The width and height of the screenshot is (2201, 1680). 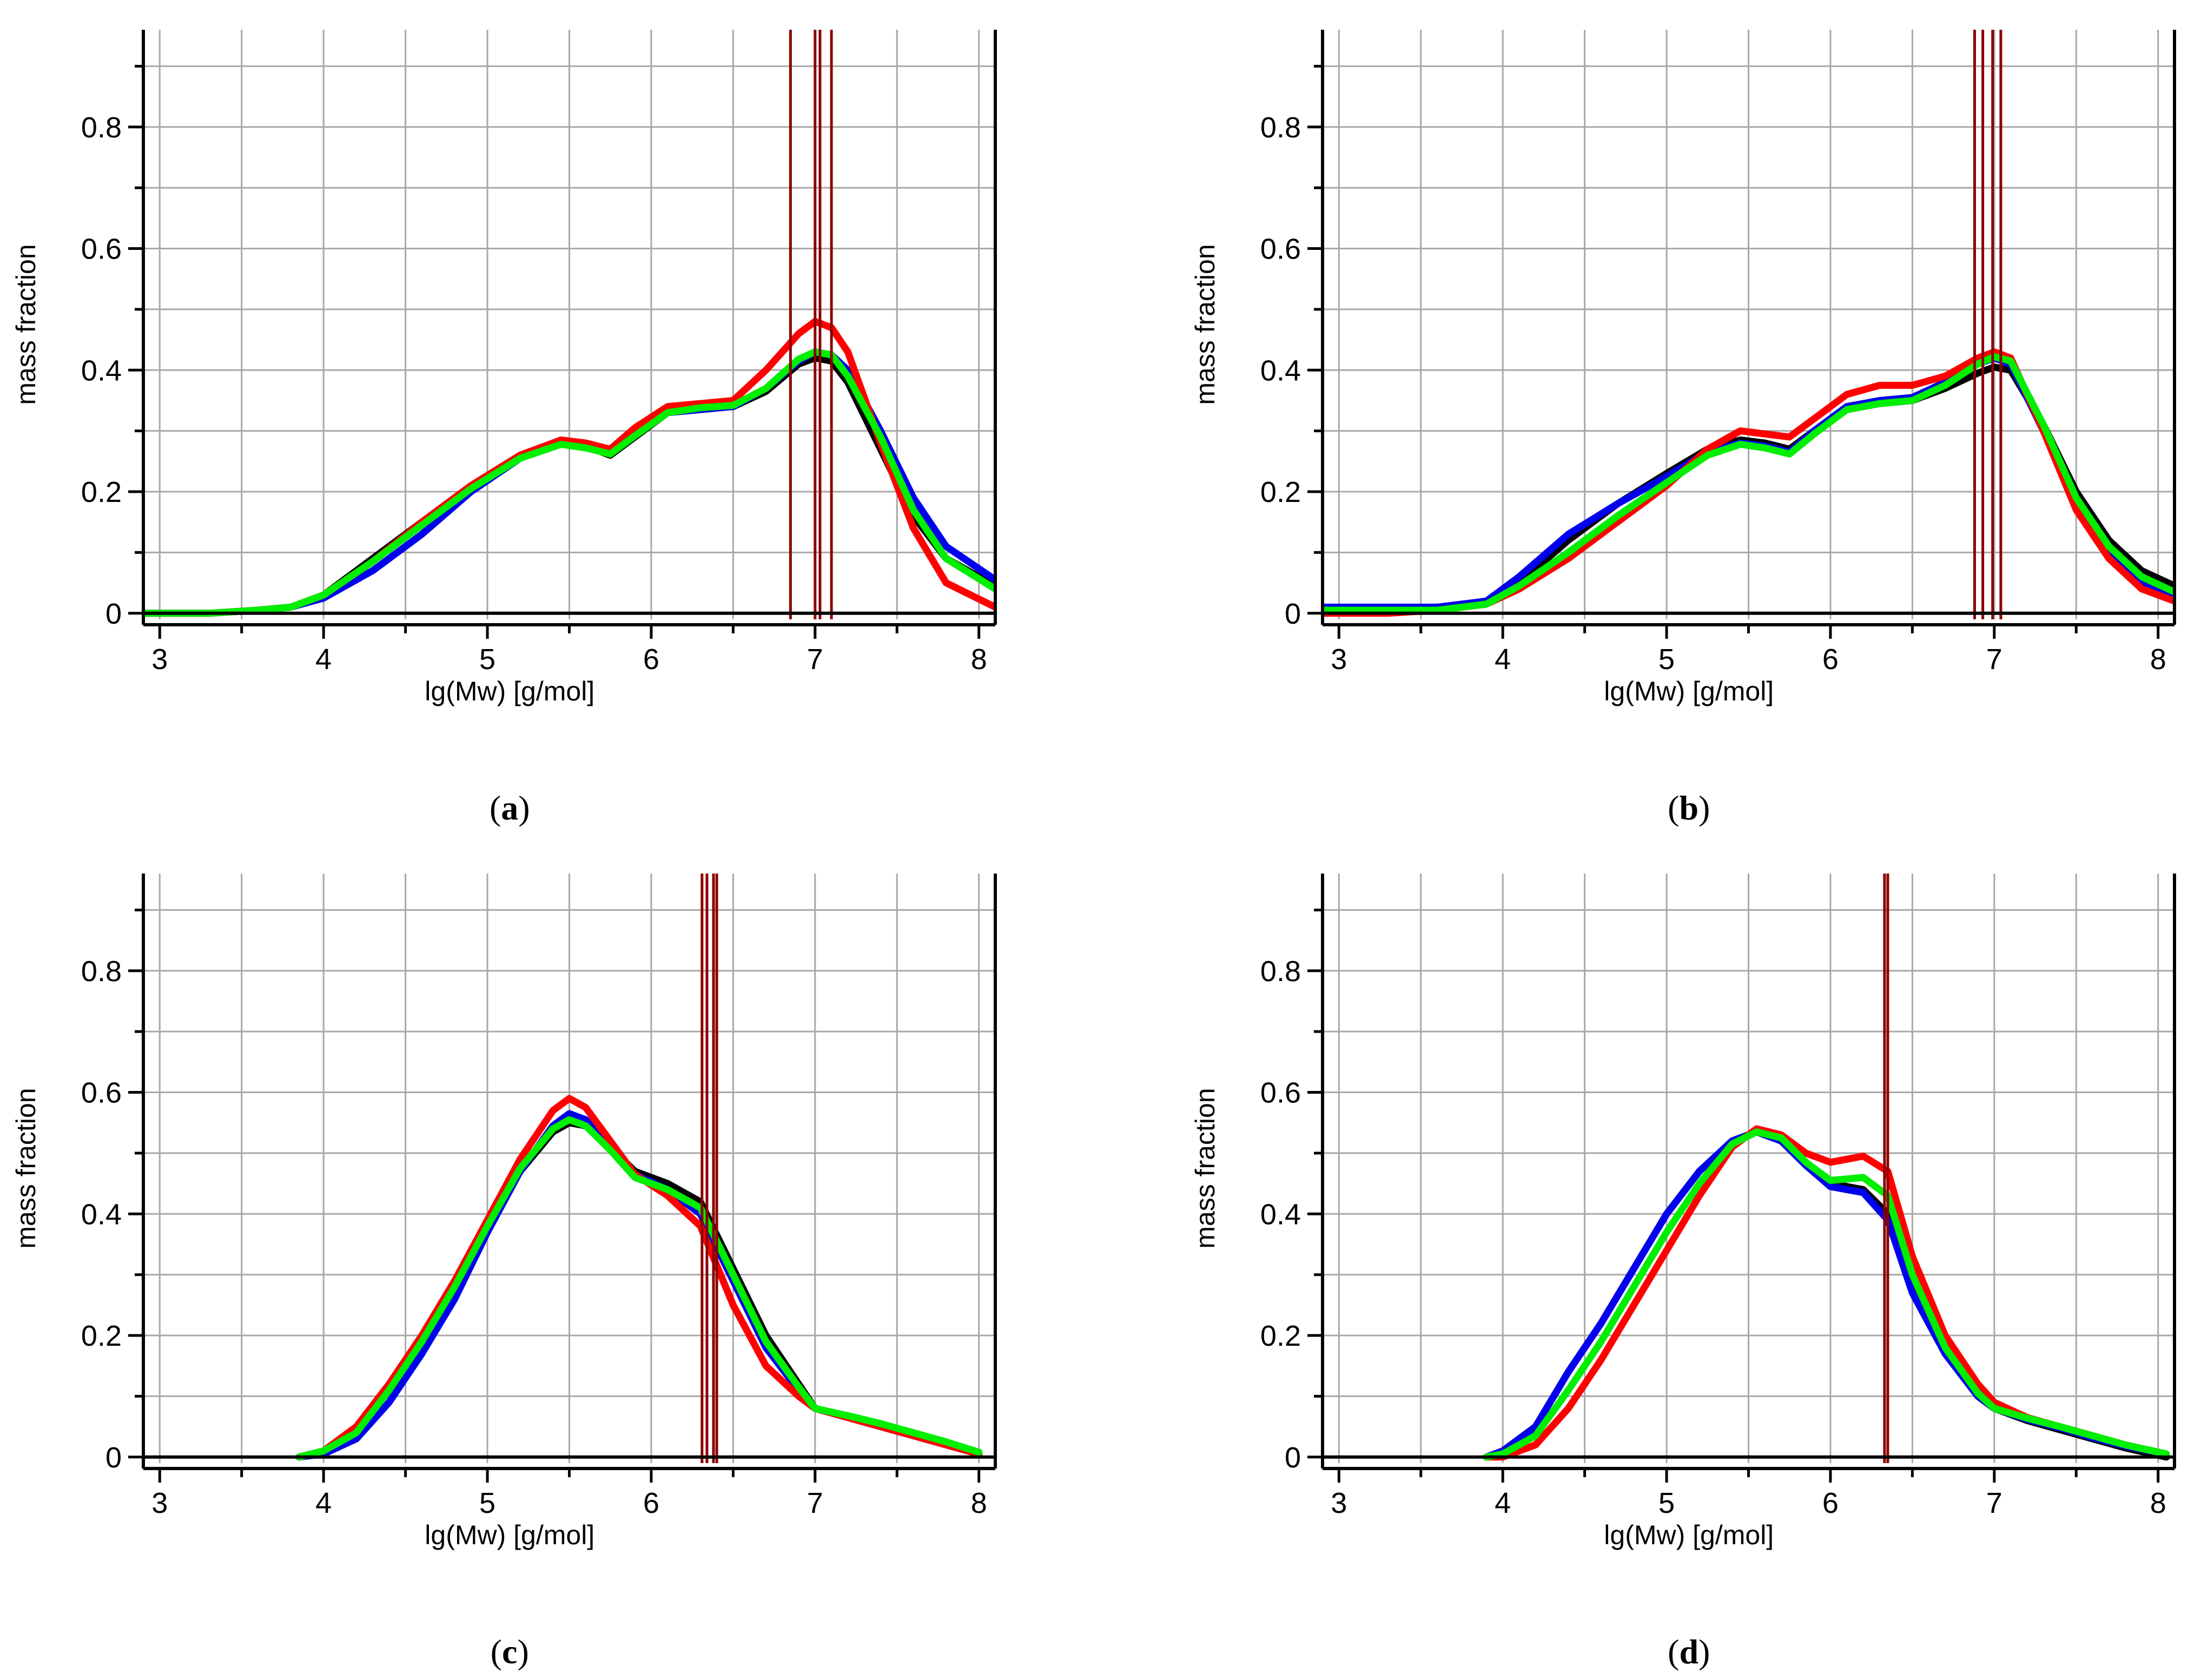 I want to click on panel-label: (c), so click(x=510, y=1652).